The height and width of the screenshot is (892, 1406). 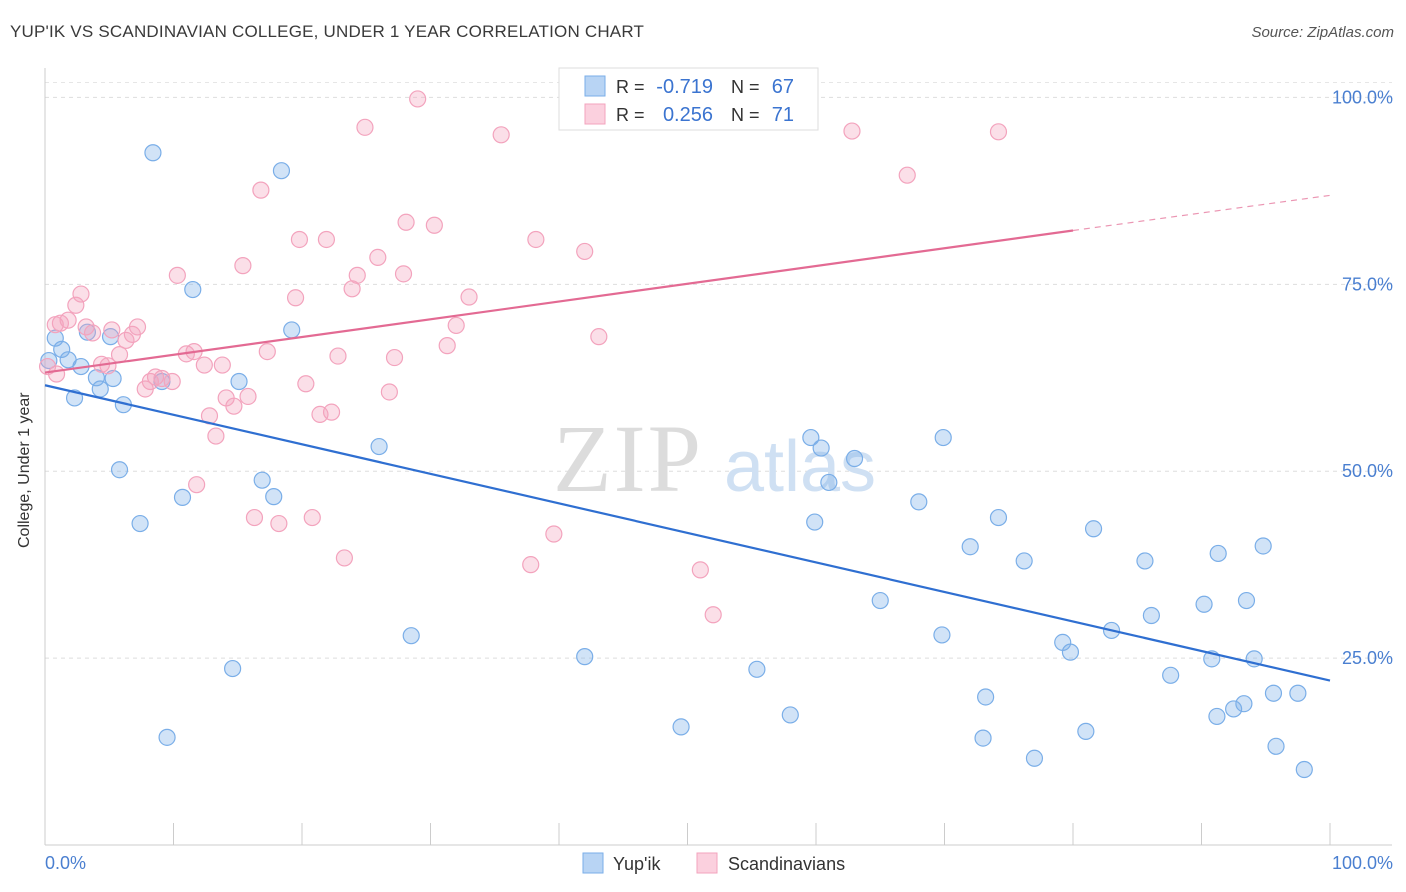 What do you see at coordinates (1362, 97) in the screenshot?
I see `y-tick-label: 100.0%` at bounding box center [1362, 97].